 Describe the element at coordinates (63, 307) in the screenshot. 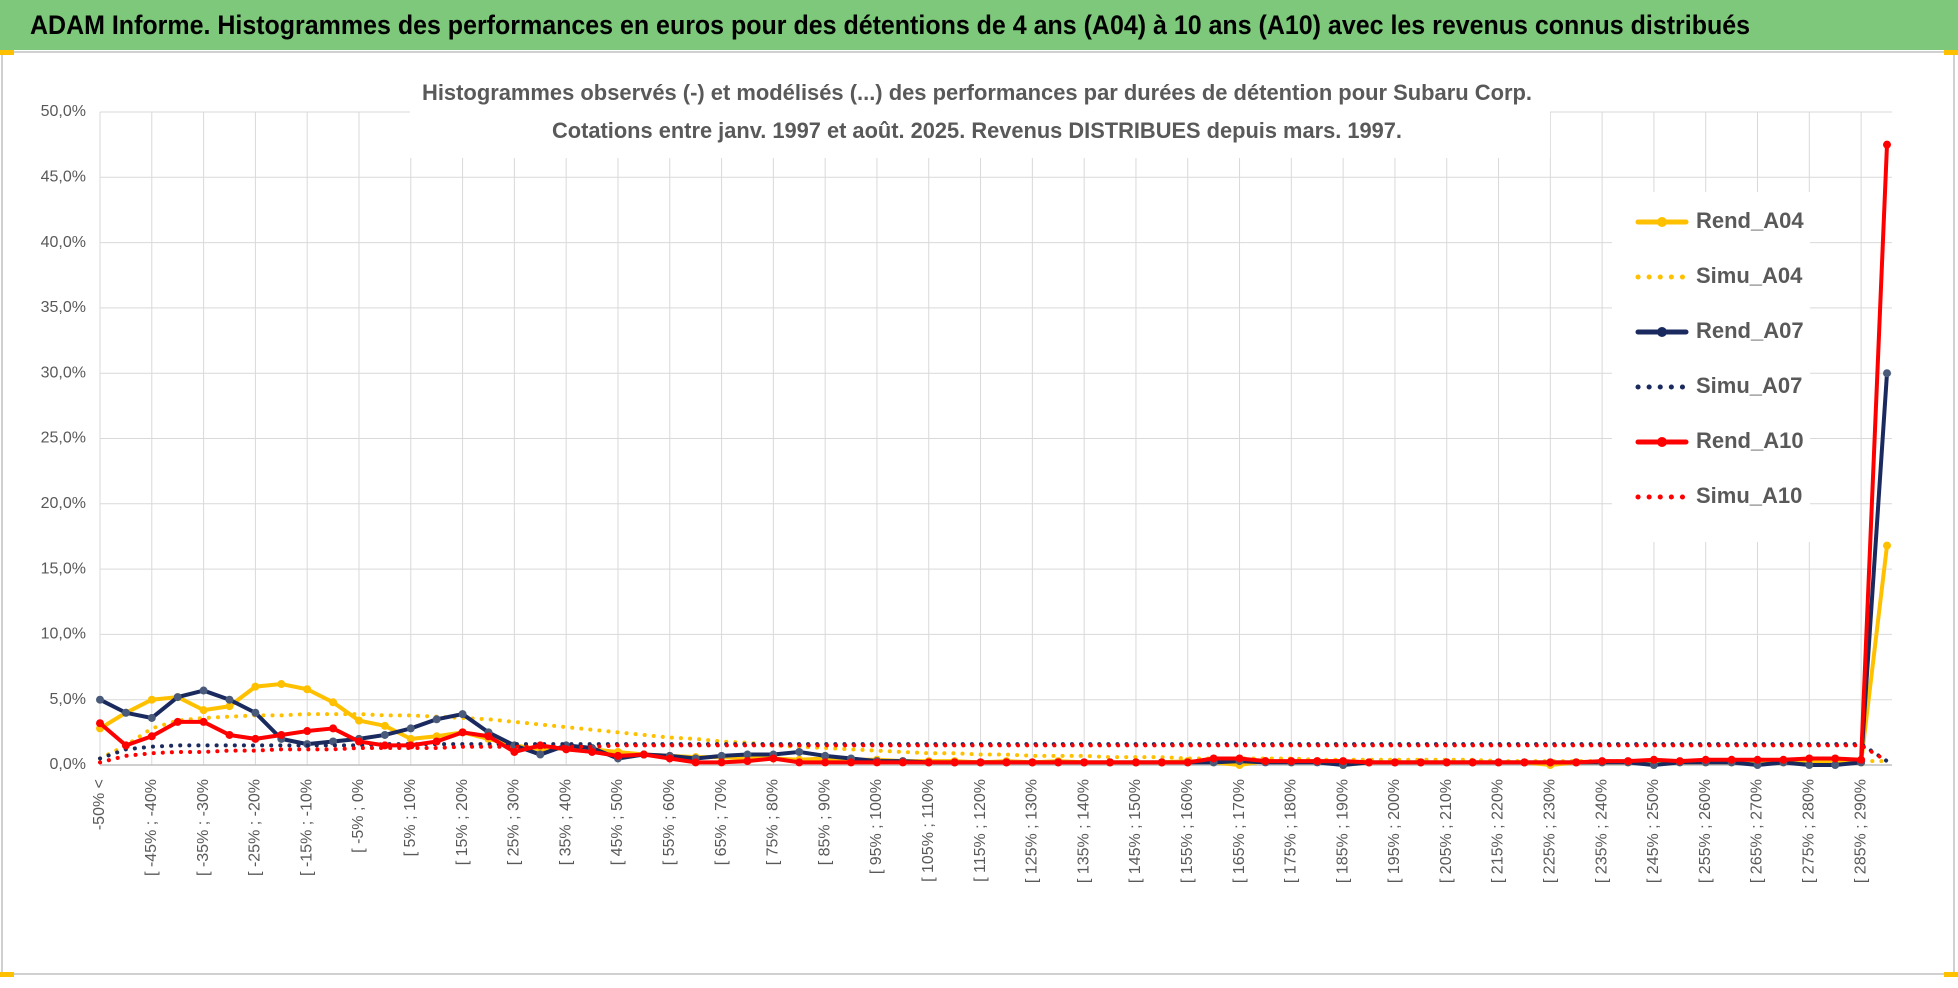

I see `y-tick-label: 35,0%` at that location.